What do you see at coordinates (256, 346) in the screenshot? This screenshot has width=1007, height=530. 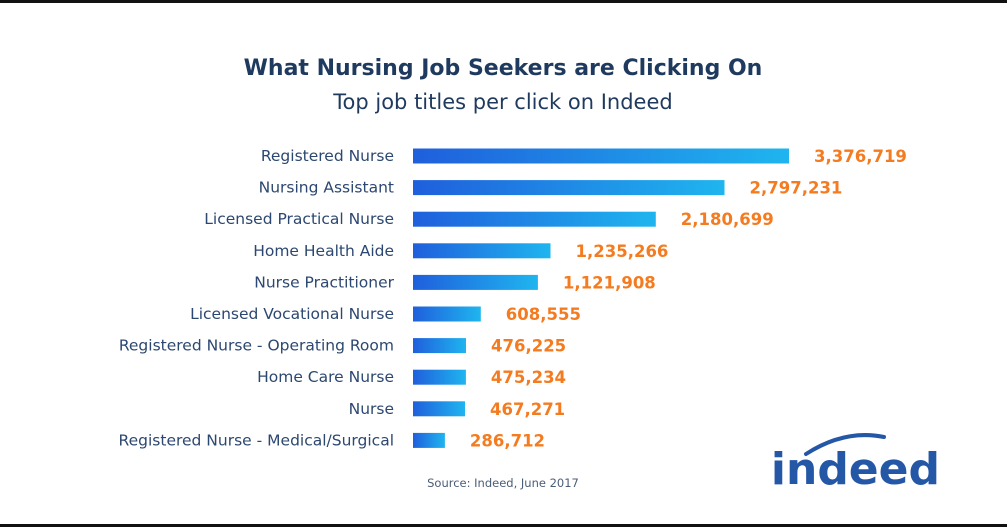 I see `category-label: Registered Nurse - Operating Room` at bounding box center [256, 346].